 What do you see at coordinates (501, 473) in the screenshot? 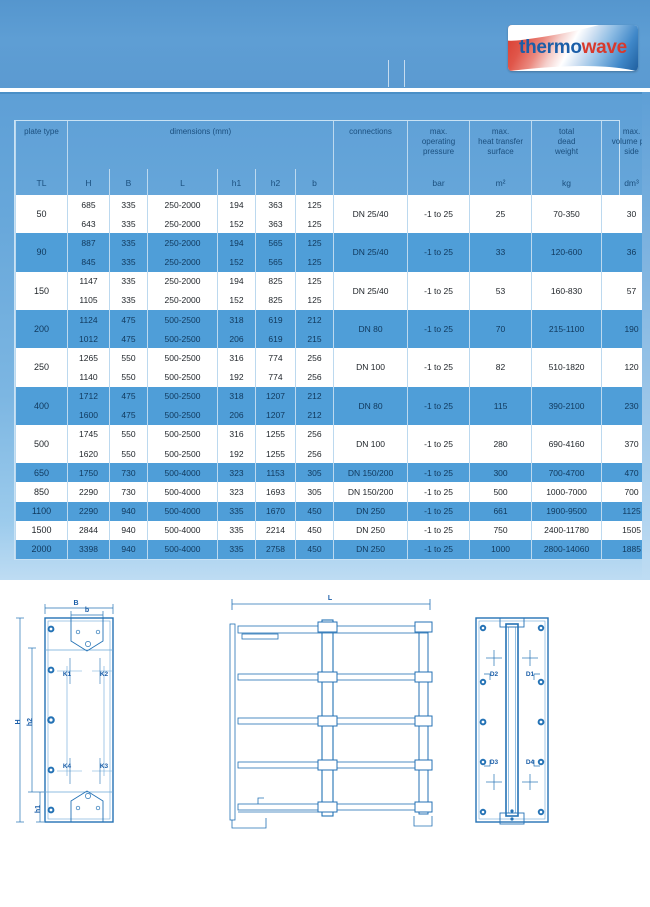
I see `cell-surface: 300` at bounding box center [501, 473].